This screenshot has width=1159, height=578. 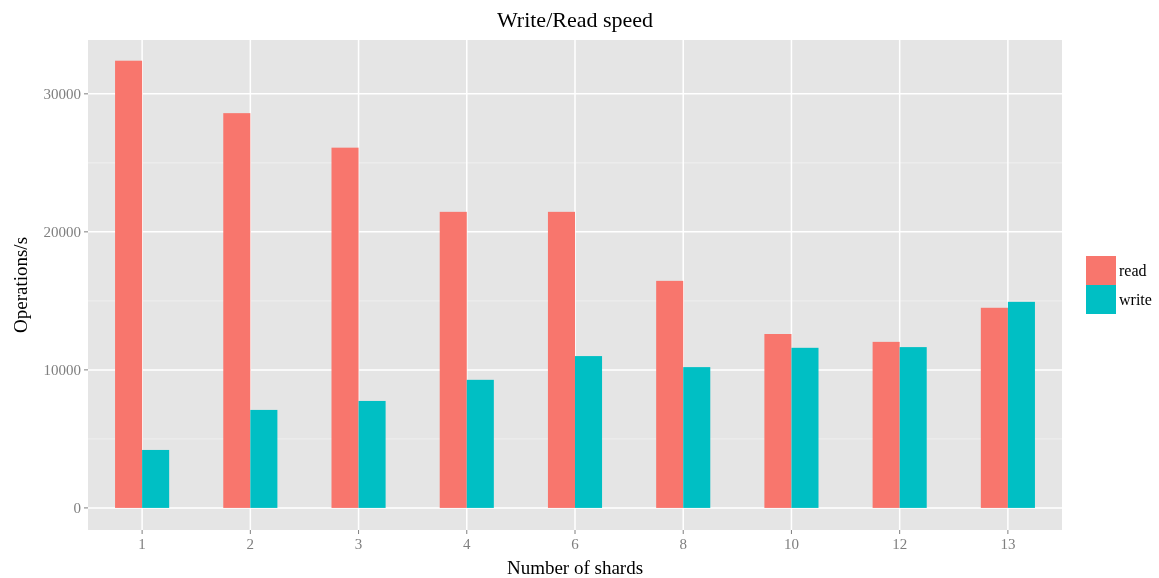 What do you see at coordinates (1133, 270) in the screenshot?
I see `legend-label: read` at bounding box center [1133, 270].